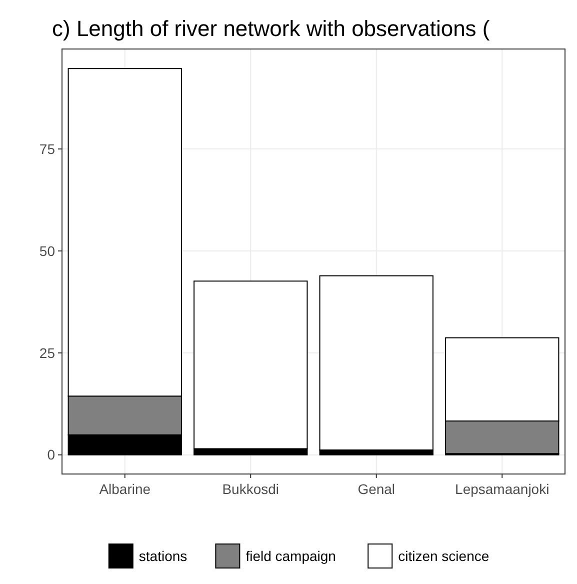  What do you see at coordinates (47, 352) in the screenshot?
I see `y-tick-label: 25` at bounding box center [47, 352].